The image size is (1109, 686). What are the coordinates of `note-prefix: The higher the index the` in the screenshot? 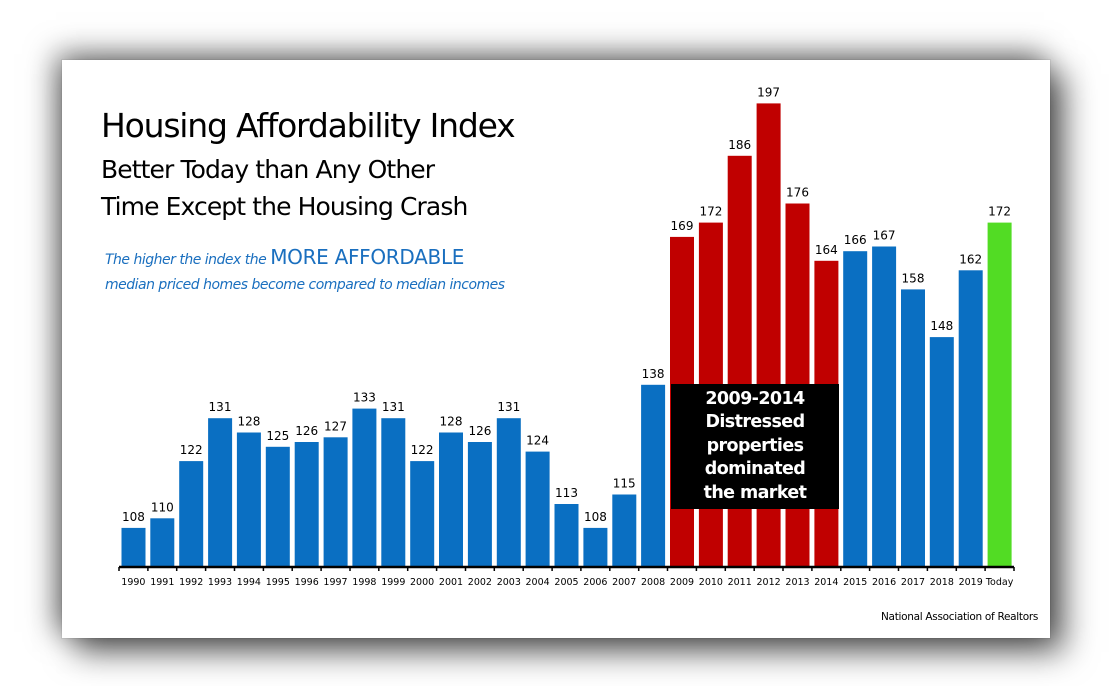 It's located at (188, 260).